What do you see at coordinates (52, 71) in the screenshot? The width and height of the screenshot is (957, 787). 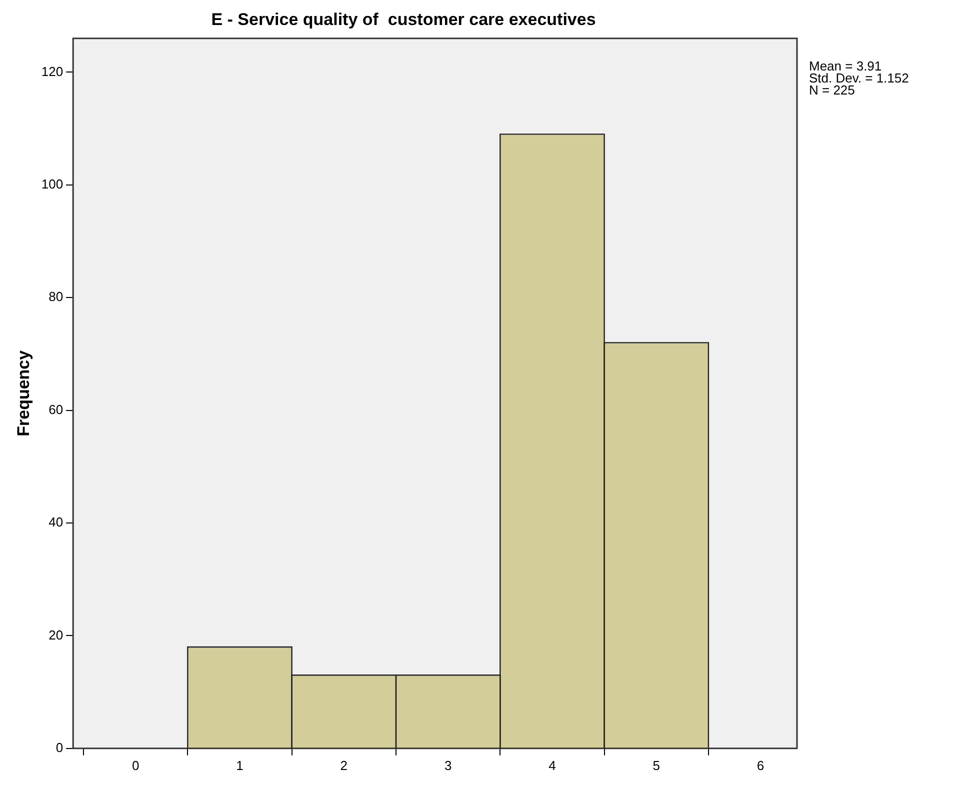 I see `y-tick-label: 120` at bounding box center [52, 71].